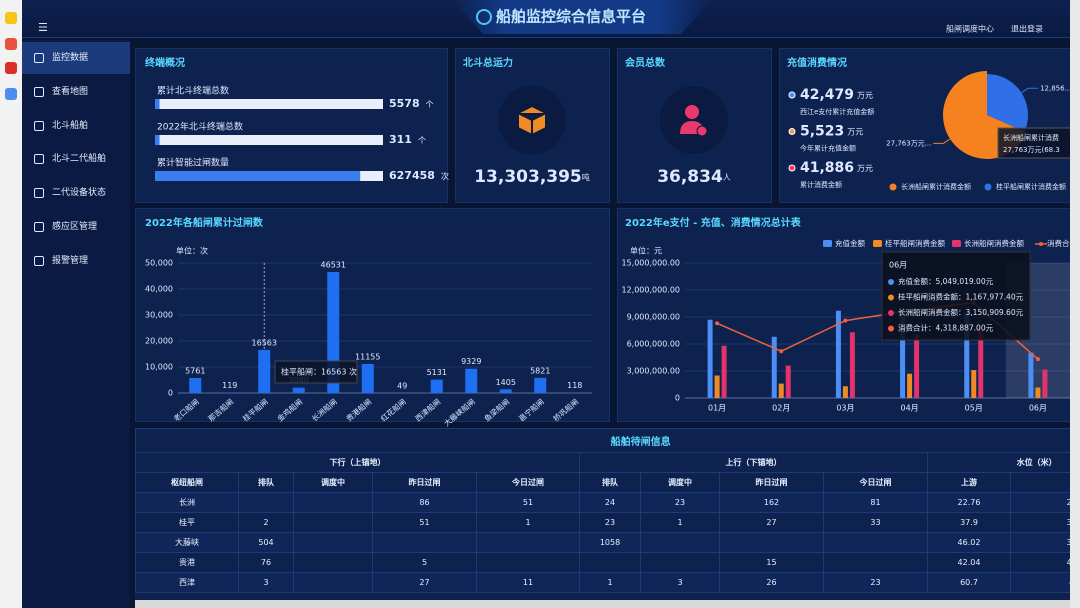  What do you see at coordinates (185, 409) in the screenshot?
I see `x-tick-label: 老口船闸` at bounding box center [185, 409].